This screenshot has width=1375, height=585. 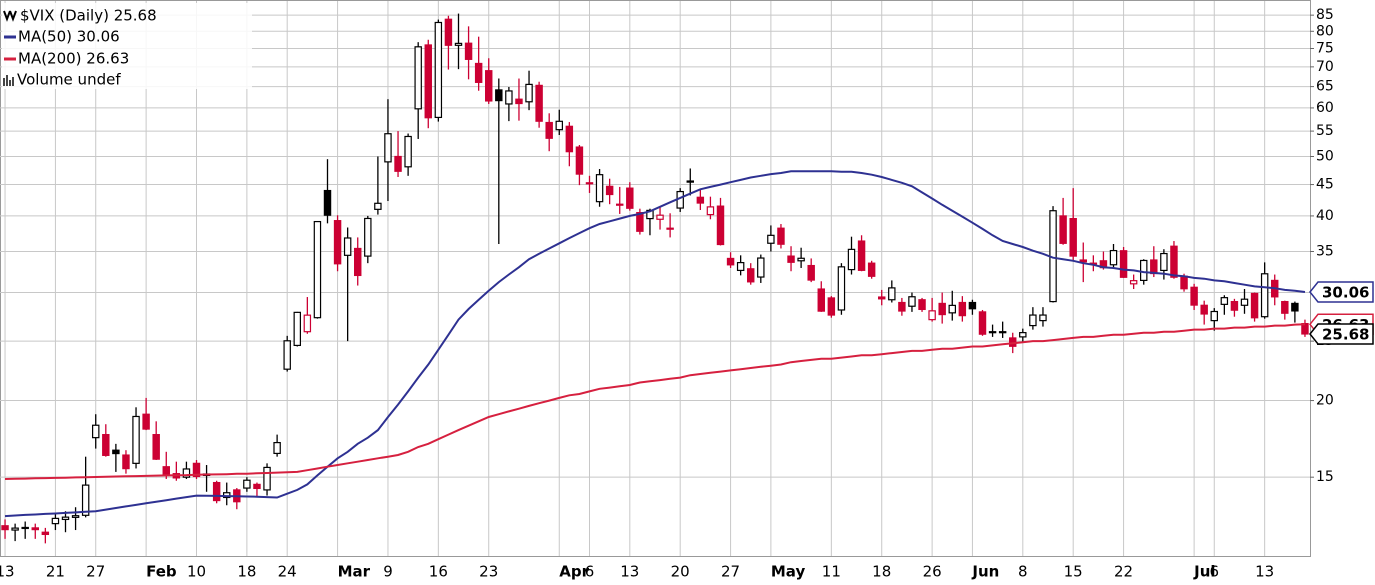 I want to click on x-tick-label: Feb, so click(x=161, y=572).